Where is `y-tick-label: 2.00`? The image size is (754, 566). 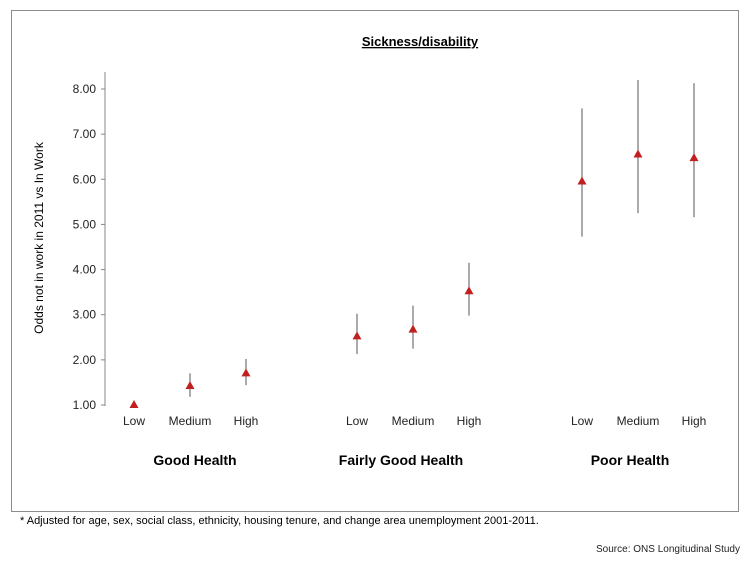
y-tick-label: 2.00 is located at coordinates (85, 360).